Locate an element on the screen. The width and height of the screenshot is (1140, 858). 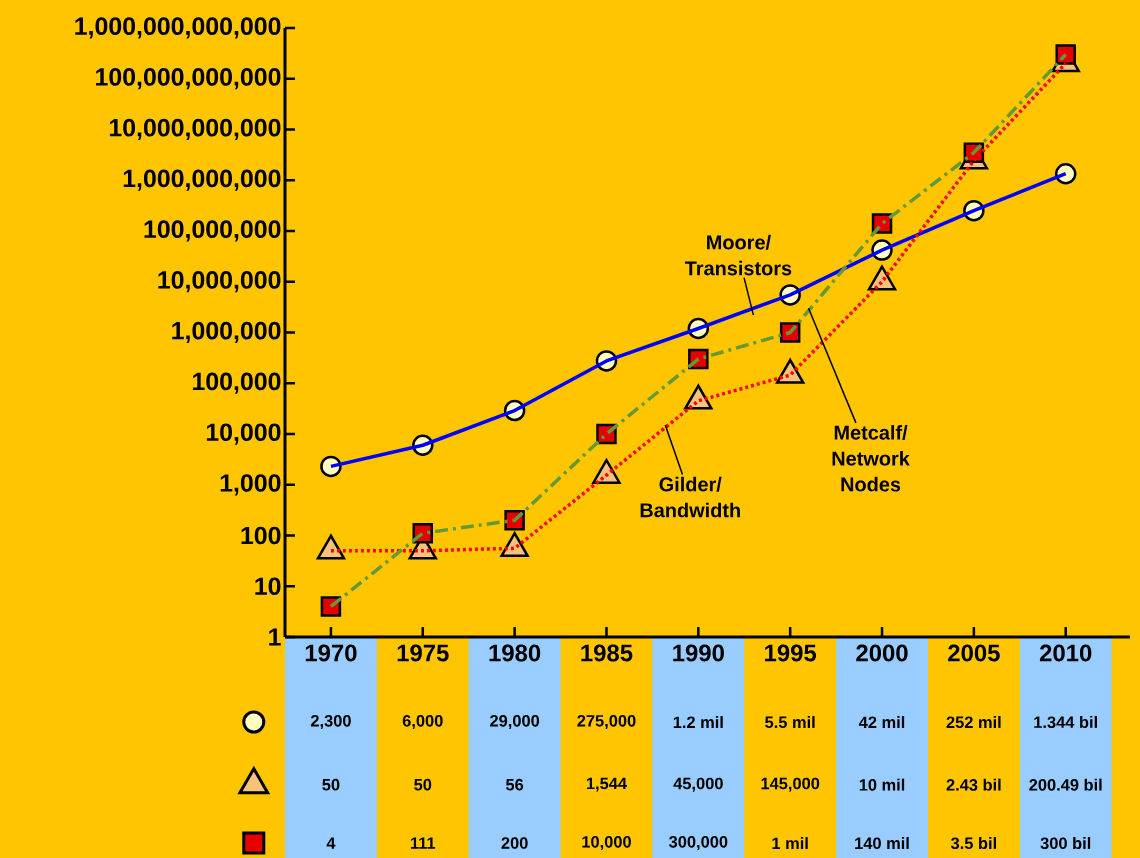
y-tick-label: 100,000,000,000 is located at coordinates (188, 79).